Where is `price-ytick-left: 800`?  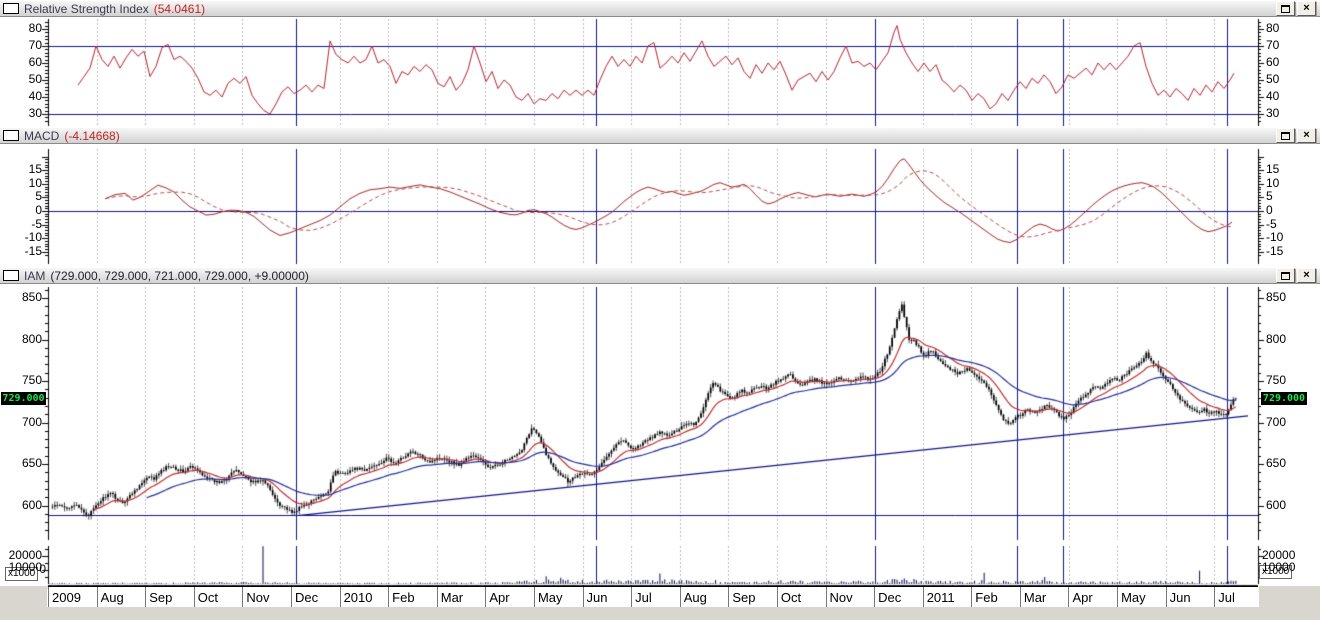 price-ytick-left: 800 is located at coordinates (31, 338).